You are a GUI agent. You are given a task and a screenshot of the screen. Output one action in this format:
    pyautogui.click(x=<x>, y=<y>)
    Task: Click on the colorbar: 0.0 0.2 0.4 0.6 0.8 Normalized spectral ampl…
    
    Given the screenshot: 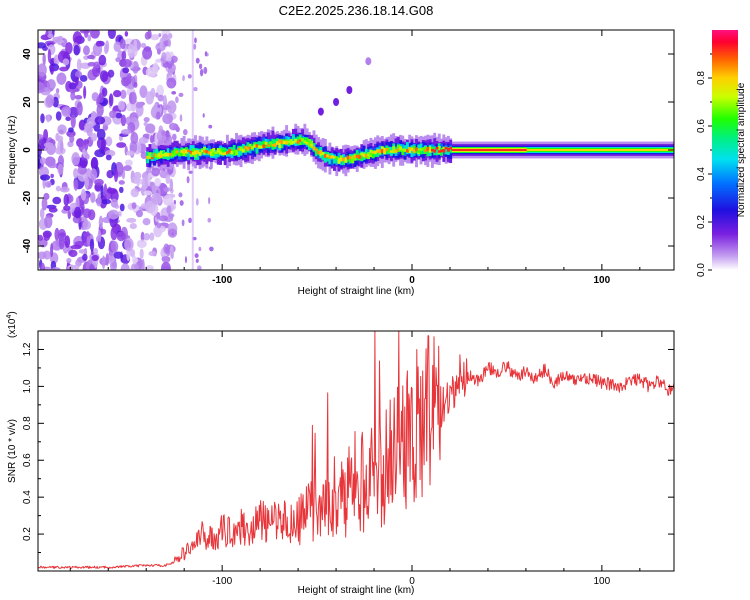 What is the action you would take?
    pyautogui.click(x=721, y=153)
    